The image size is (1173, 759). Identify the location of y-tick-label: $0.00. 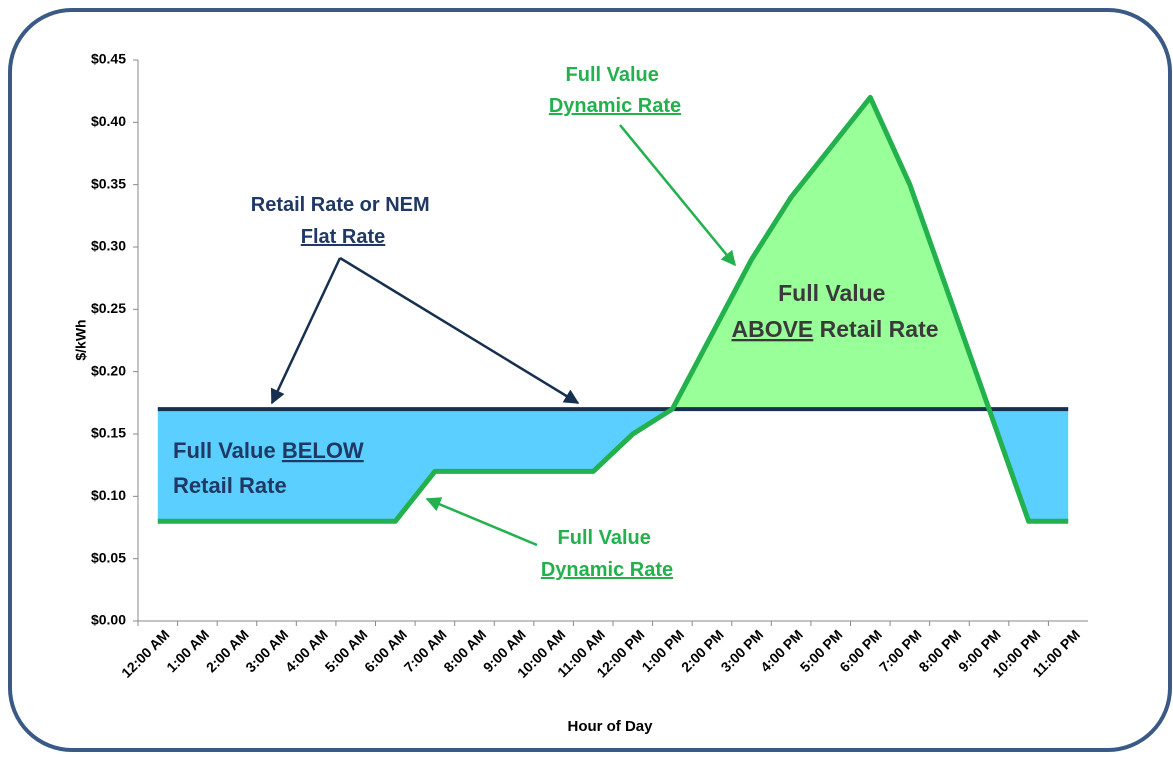
(108, 620).